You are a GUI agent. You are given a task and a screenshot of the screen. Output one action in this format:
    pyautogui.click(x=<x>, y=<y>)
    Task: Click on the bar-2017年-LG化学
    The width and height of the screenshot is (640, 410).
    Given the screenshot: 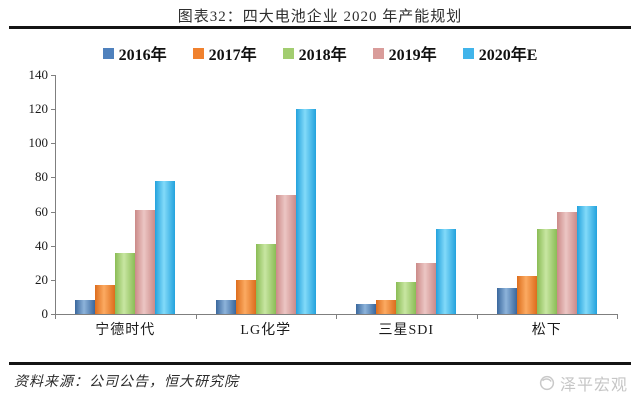 What is the action you would take?
    pyautogui.click(x=245, y=296)
    